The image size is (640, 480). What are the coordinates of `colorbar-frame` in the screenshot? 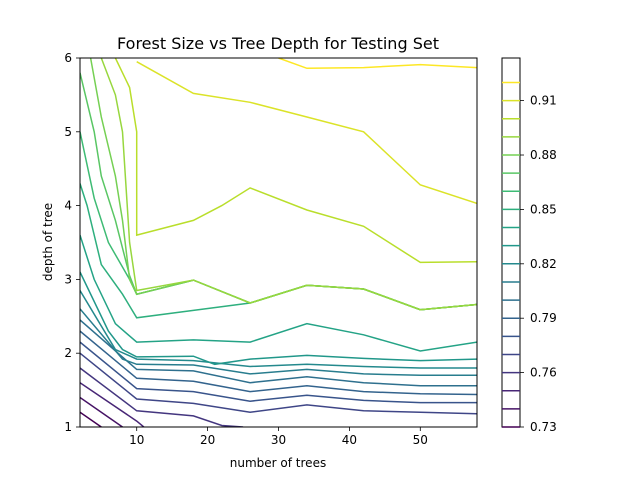 It's located at (511, 242).